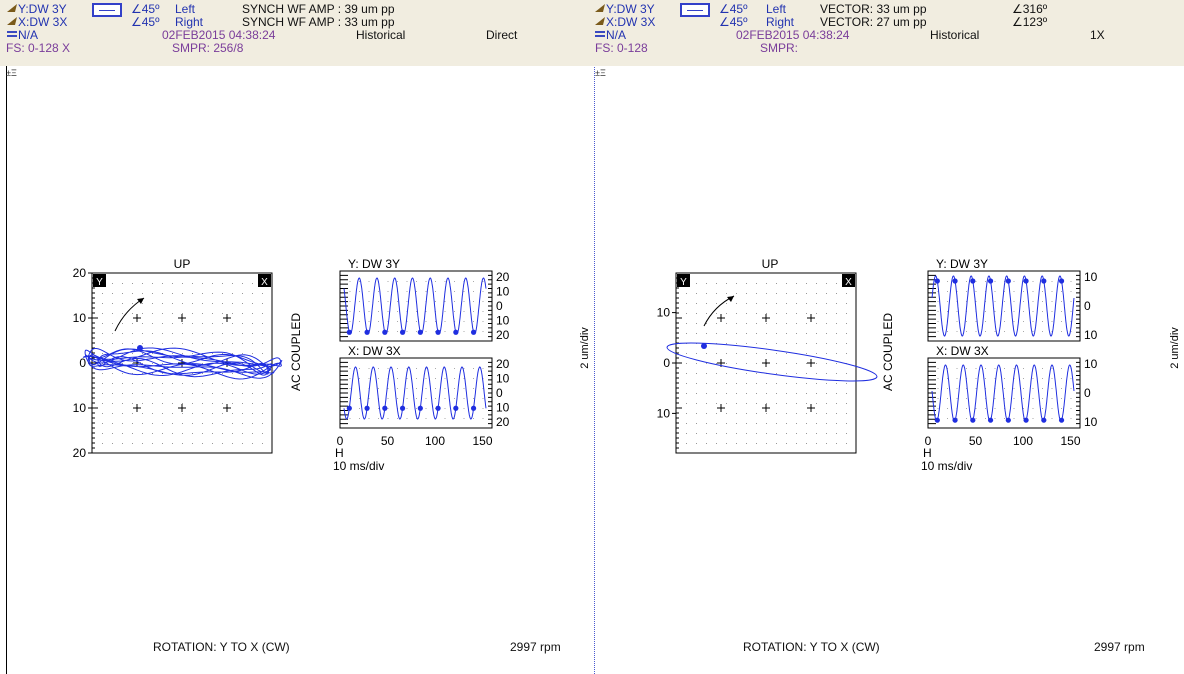 This screenshot has height=674, width=1184. What do you see at coordinates (435, 441) in the screenshot?
I see `time-tick-label: 100` at bounding box center [435, 441].